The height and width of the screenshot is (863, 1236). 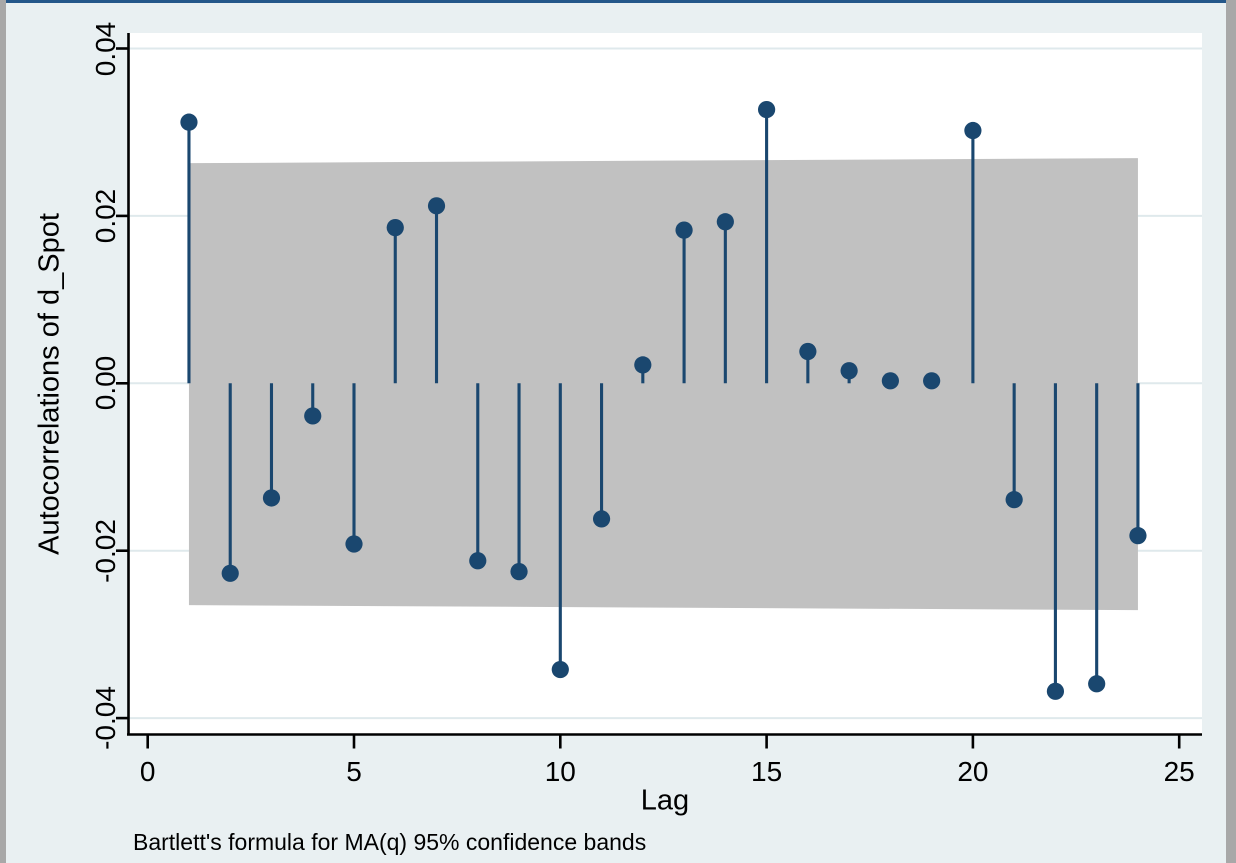 What do you see at coordinates (105, 383) in the screenshot?
I see `y-tick-label: 0.00` at bounding box center [105, 383].